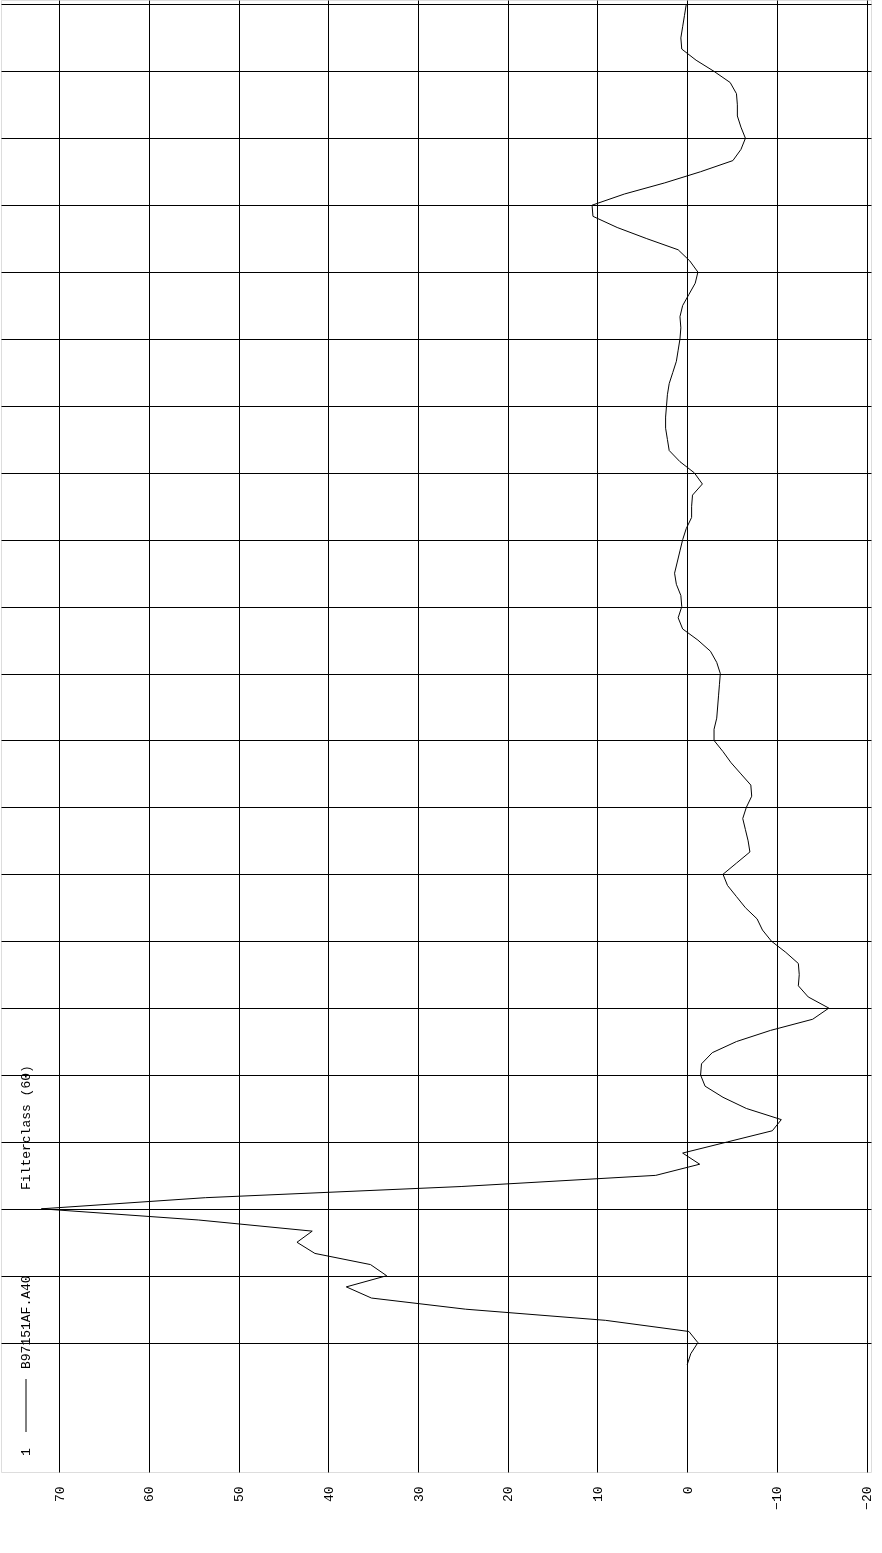  I want to click on x-tick-label: 30, so click(419, 1494).